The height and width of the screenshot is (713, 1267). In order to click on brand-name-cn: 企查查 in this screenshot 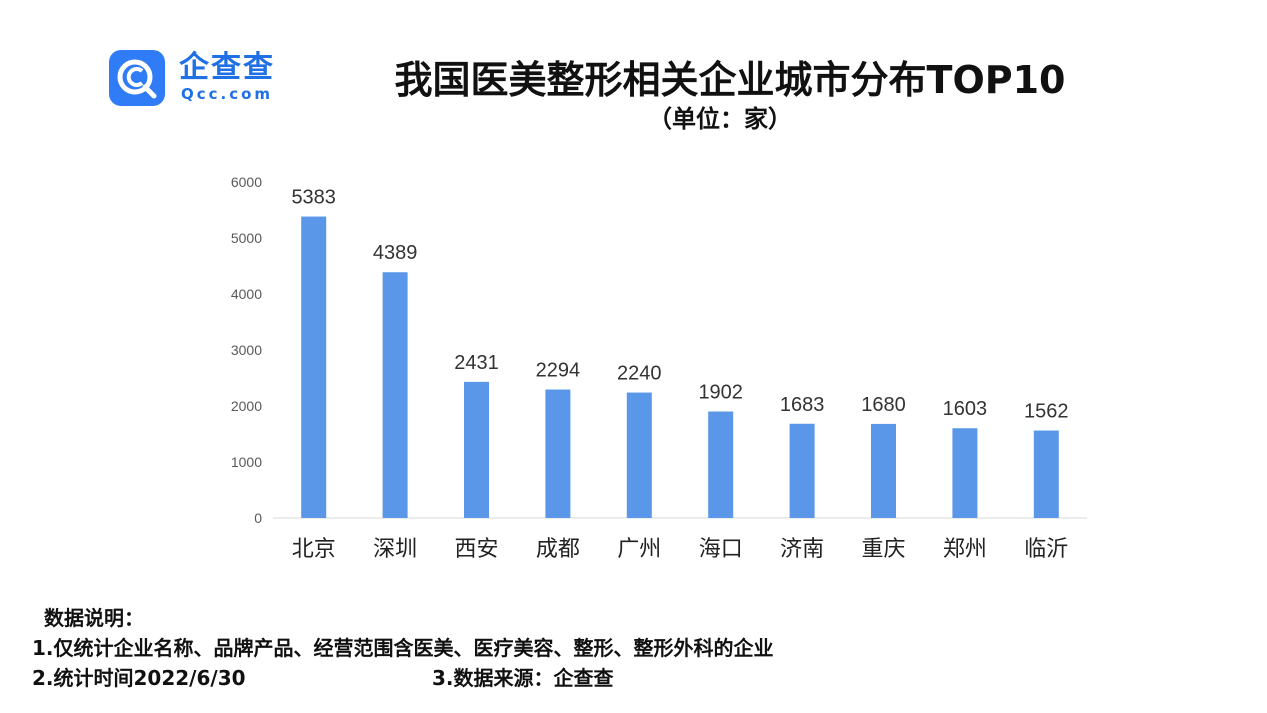, I will do `click(227, 67)`.